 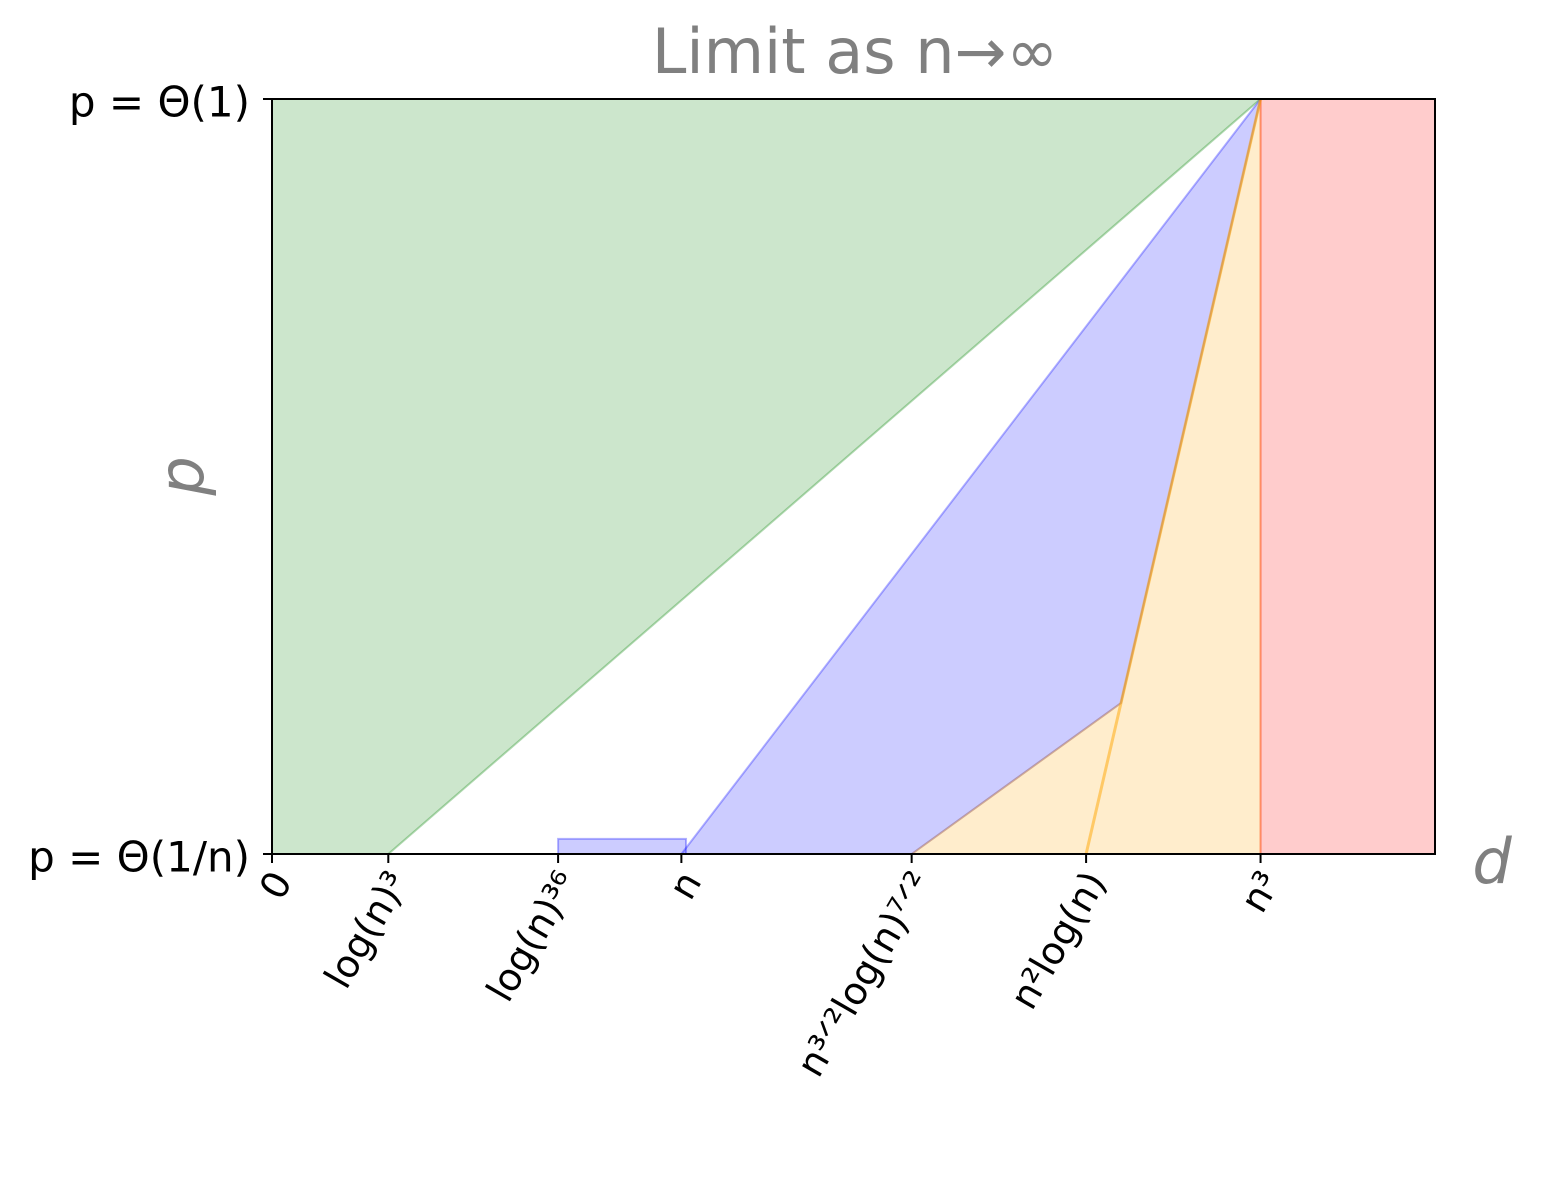 What do you see at coordinates (1058, 940) in the screenshot?
I see `x-tick-label: n²log(n)` at bounding box center [1058, 940].